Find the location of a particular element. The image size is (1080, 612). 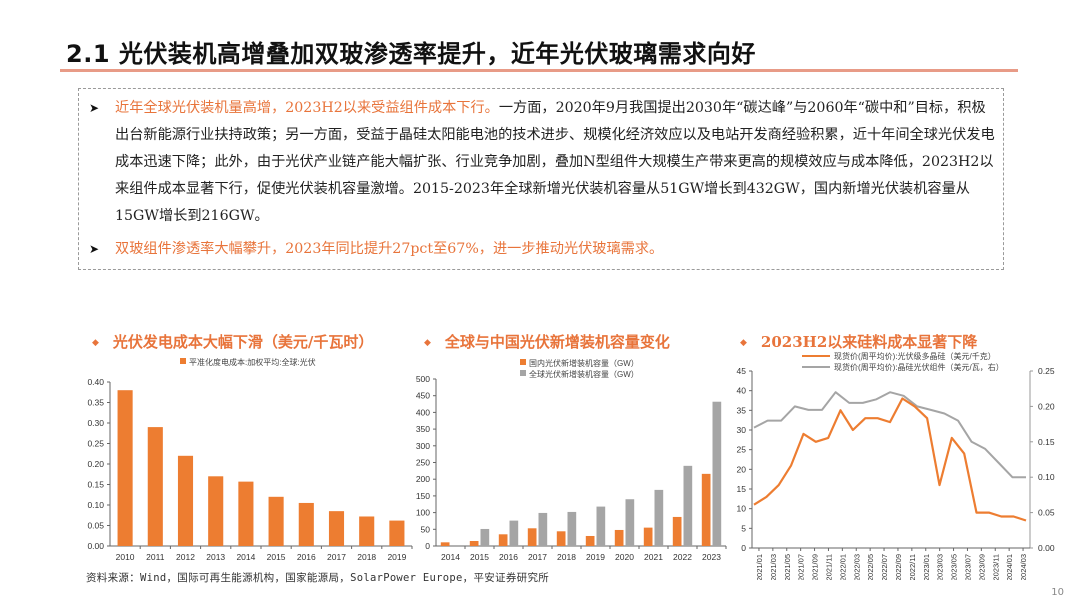

x-tick-label: 2020 is located at coordinates (624, 557).